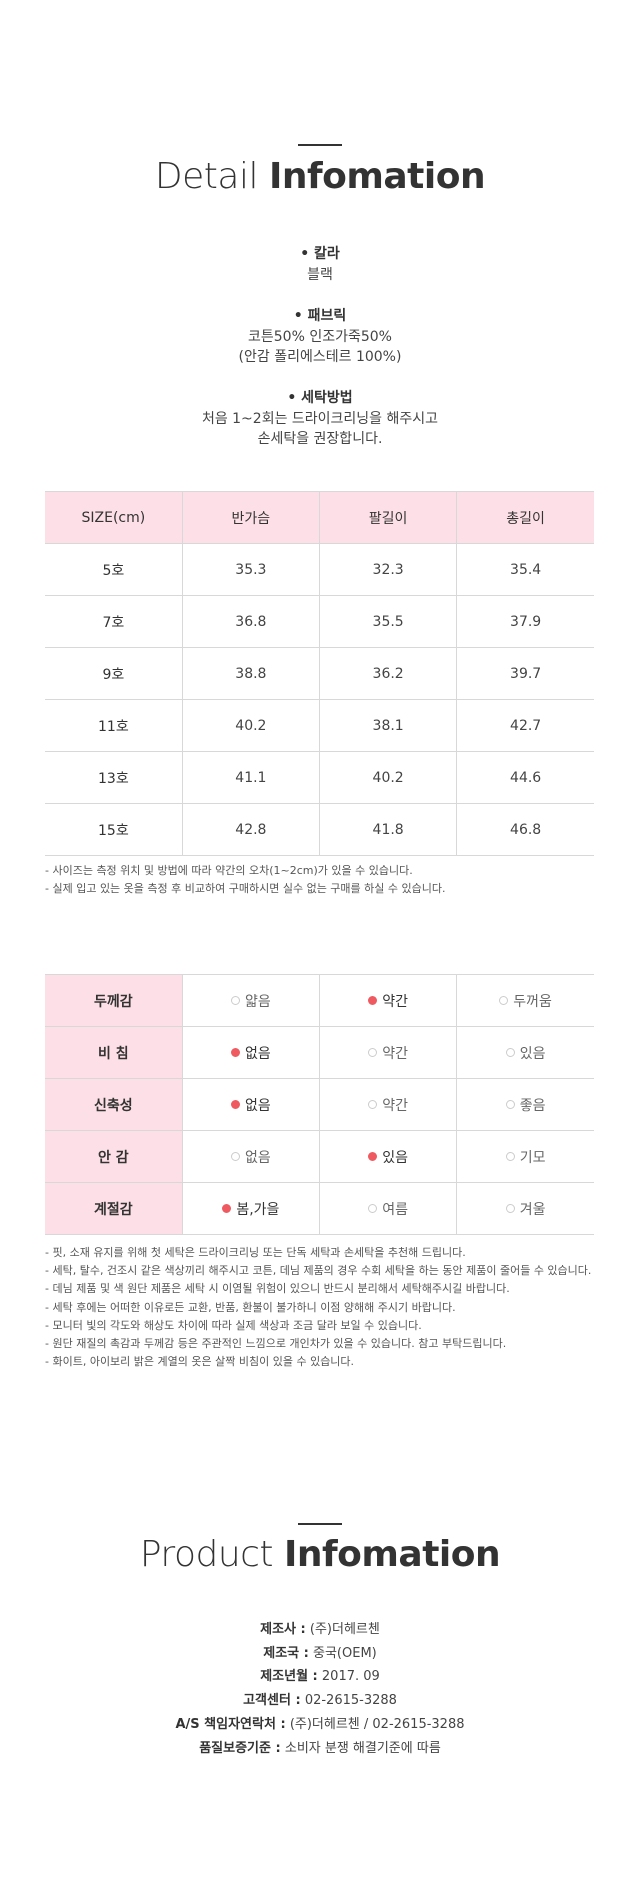 This screenshot has width=640, height=1900. Describe the element at coordinates (240, 1748) in the screenshot. I see `item-label: 품질보증기준 :` at that location.